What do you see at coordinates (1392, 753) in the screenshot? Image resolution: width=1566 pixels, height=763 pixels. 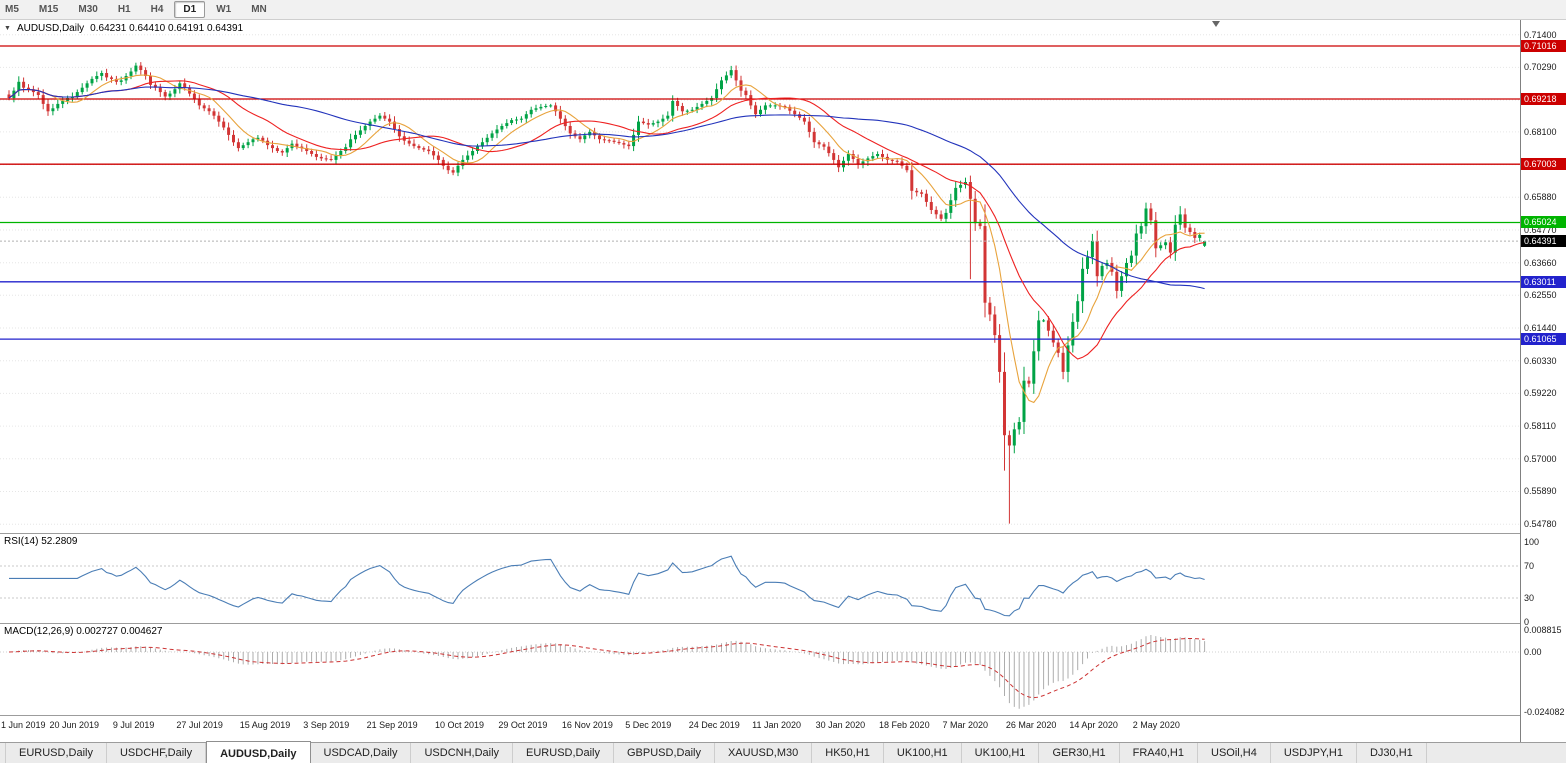 I see `chart-tab-dj30-h1: DJ30,H1` at bounding box center [1392, 753].